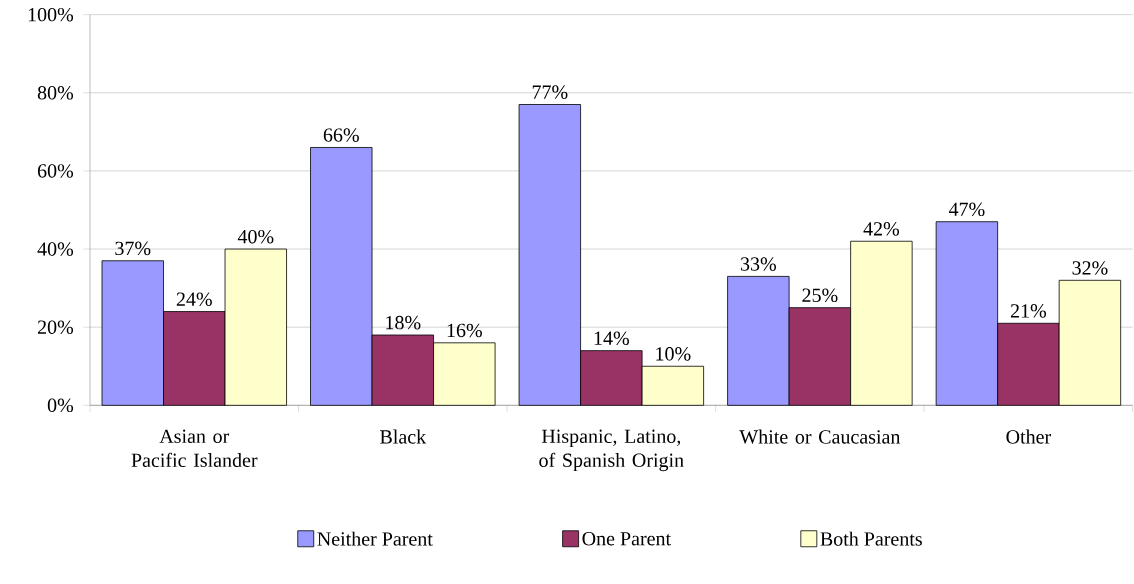 This screenshot has width=1134, height=584. Describe the element at coordinates (55, 327) in the screenshot. I see `y-tick-label: 20%` at that location.